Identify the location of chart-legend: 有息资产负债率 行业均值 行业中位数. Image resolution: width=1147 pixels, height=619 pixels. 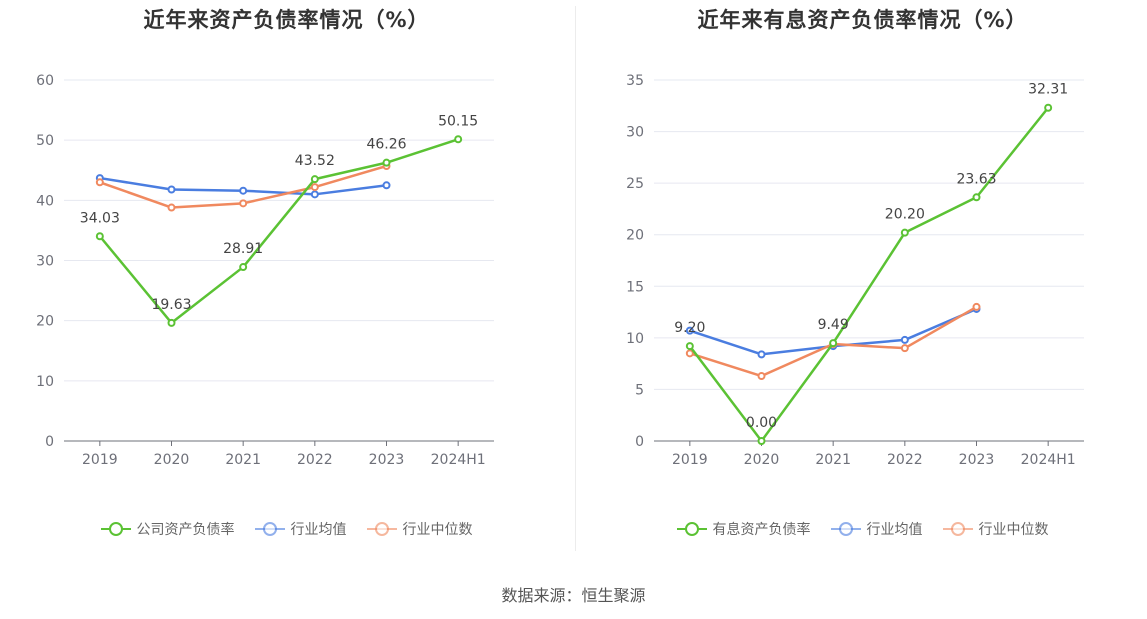
(861, 529).